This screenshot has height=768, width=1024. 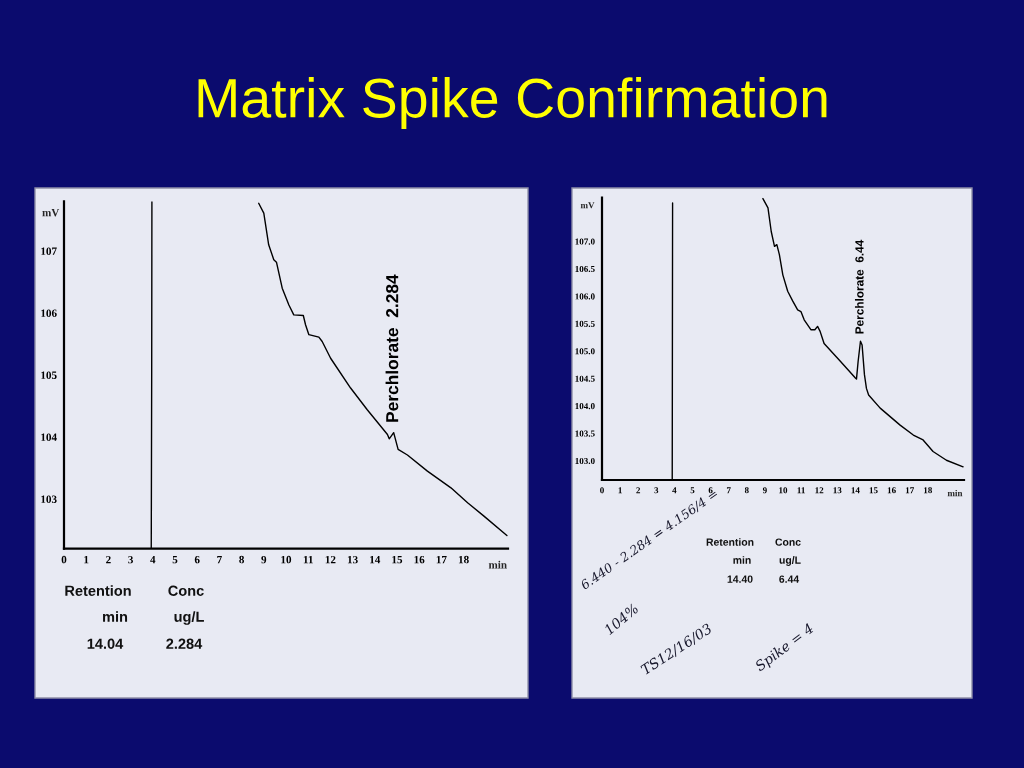 I want to click on y-tick-label: 106.0, so click(x=585, y=296).